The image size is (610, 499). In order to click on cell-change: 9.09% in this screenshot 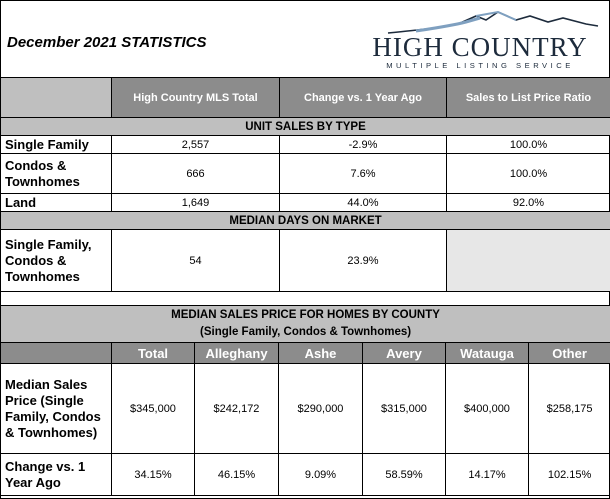, I will do `click(320, 474)`.